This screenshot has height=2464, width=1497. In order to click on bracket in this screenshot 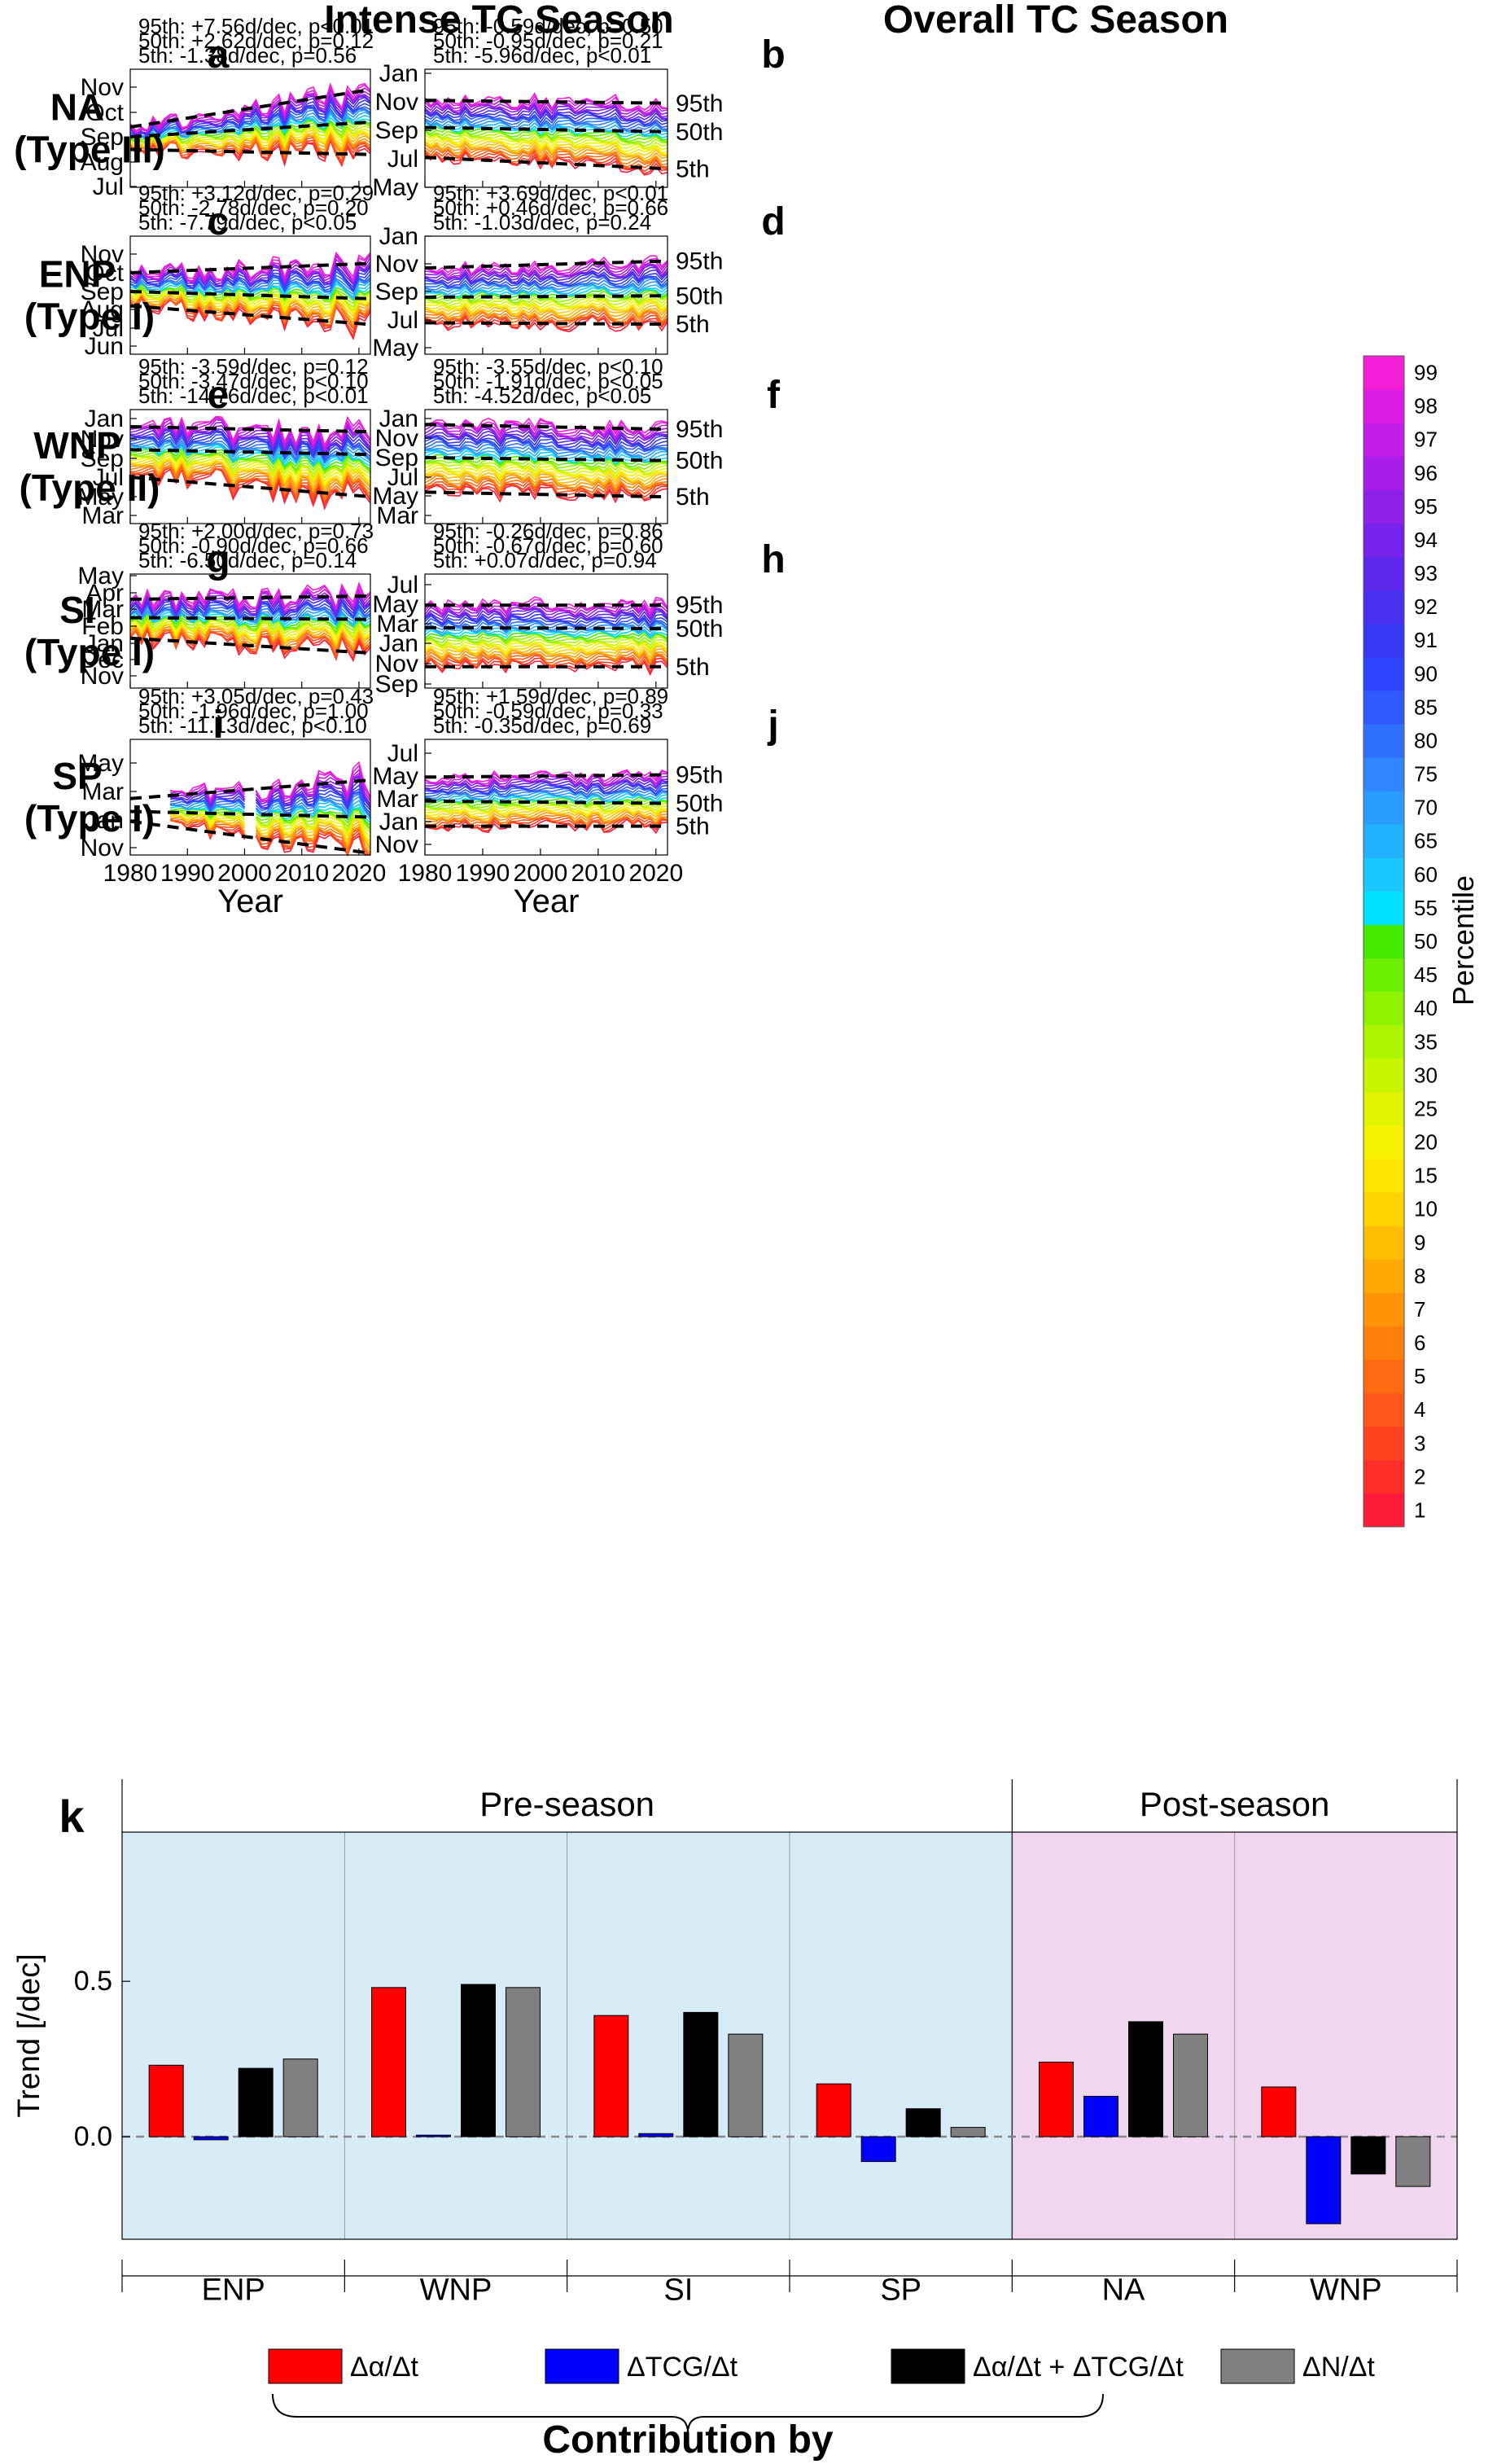, I will do `click(688, 2413)`.